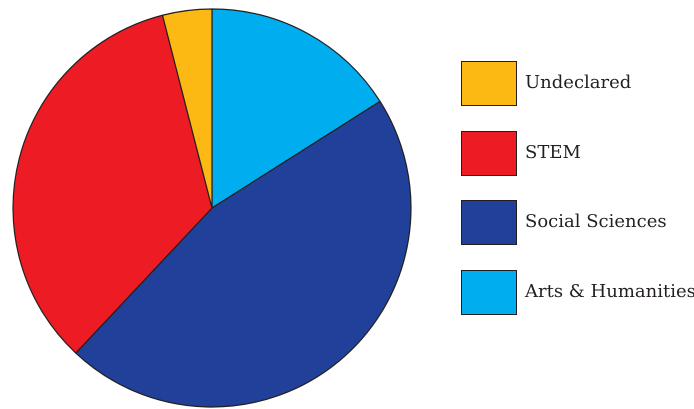  What do you see at coordinates (187, 108) in the screenshot?
I see `pie-slice-undeclared` at bounding box center [187, 108].